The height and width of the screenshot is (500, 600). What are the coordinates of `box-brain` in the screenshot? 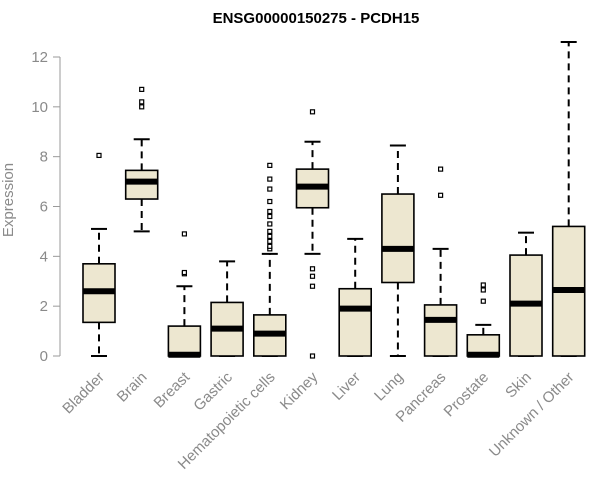 It's located at (141, 159).